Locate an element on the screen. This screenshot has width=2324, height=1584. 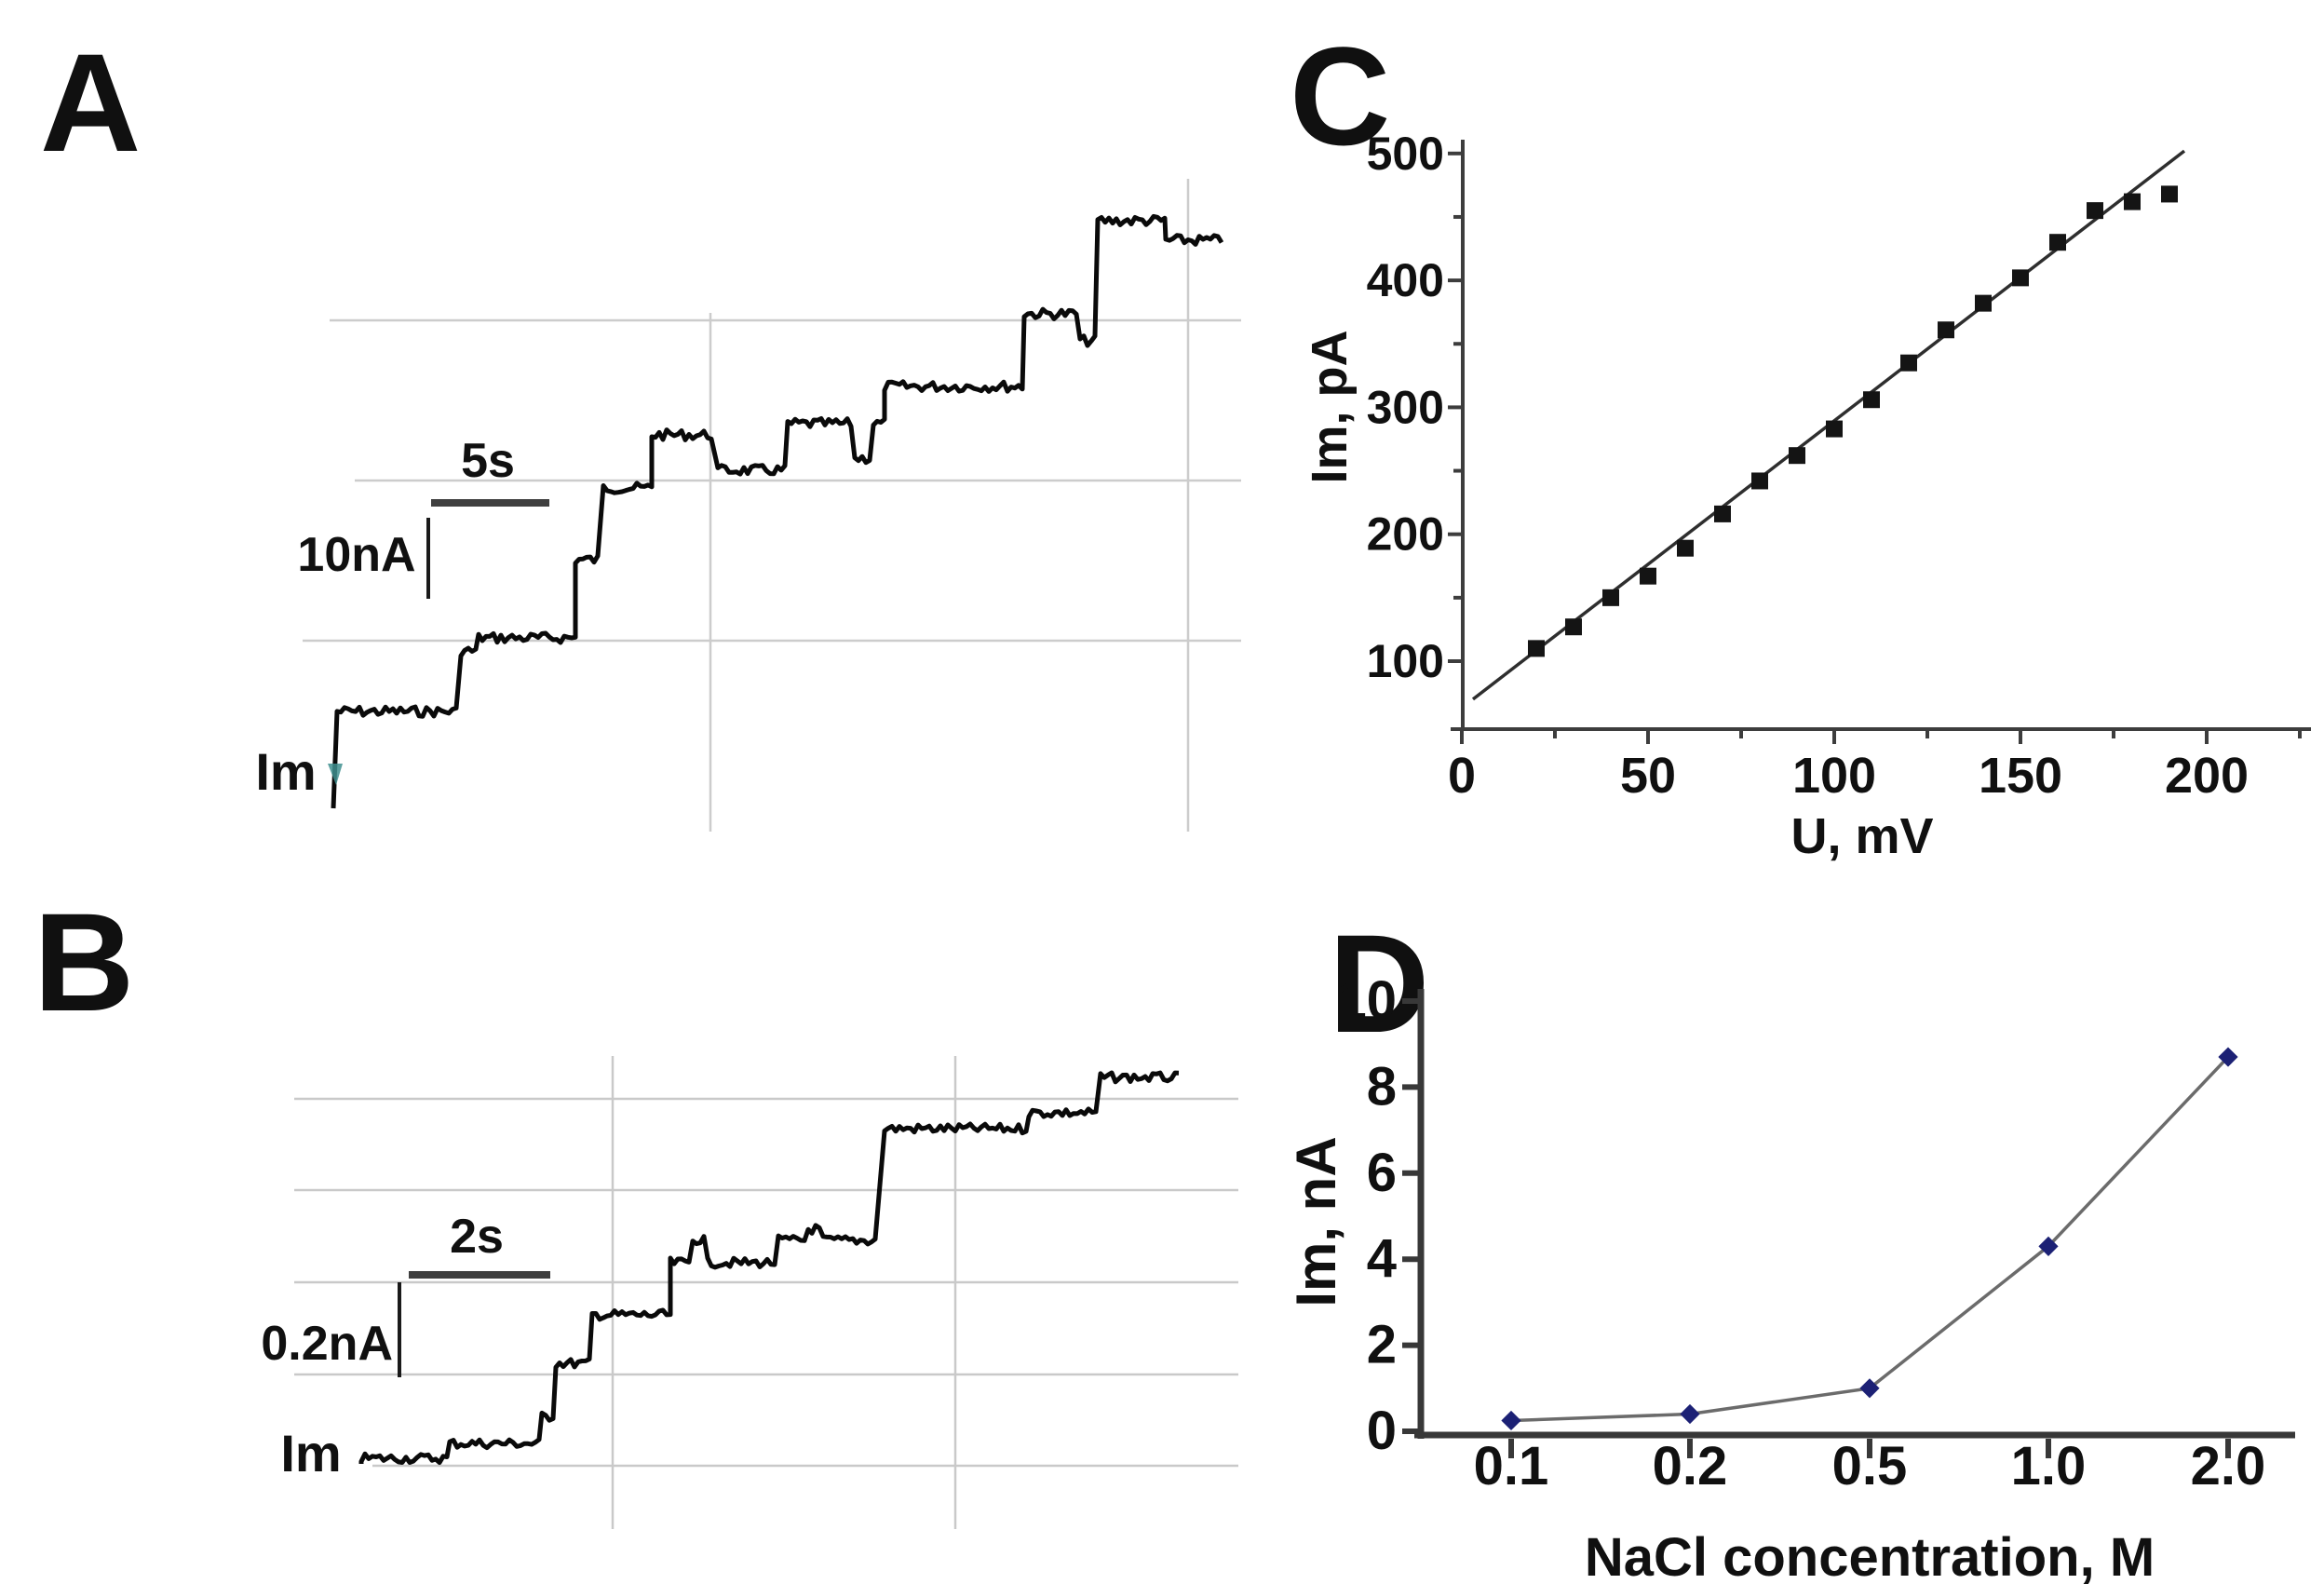
panel-c-letter: C is located at coordinates (1340, 96).